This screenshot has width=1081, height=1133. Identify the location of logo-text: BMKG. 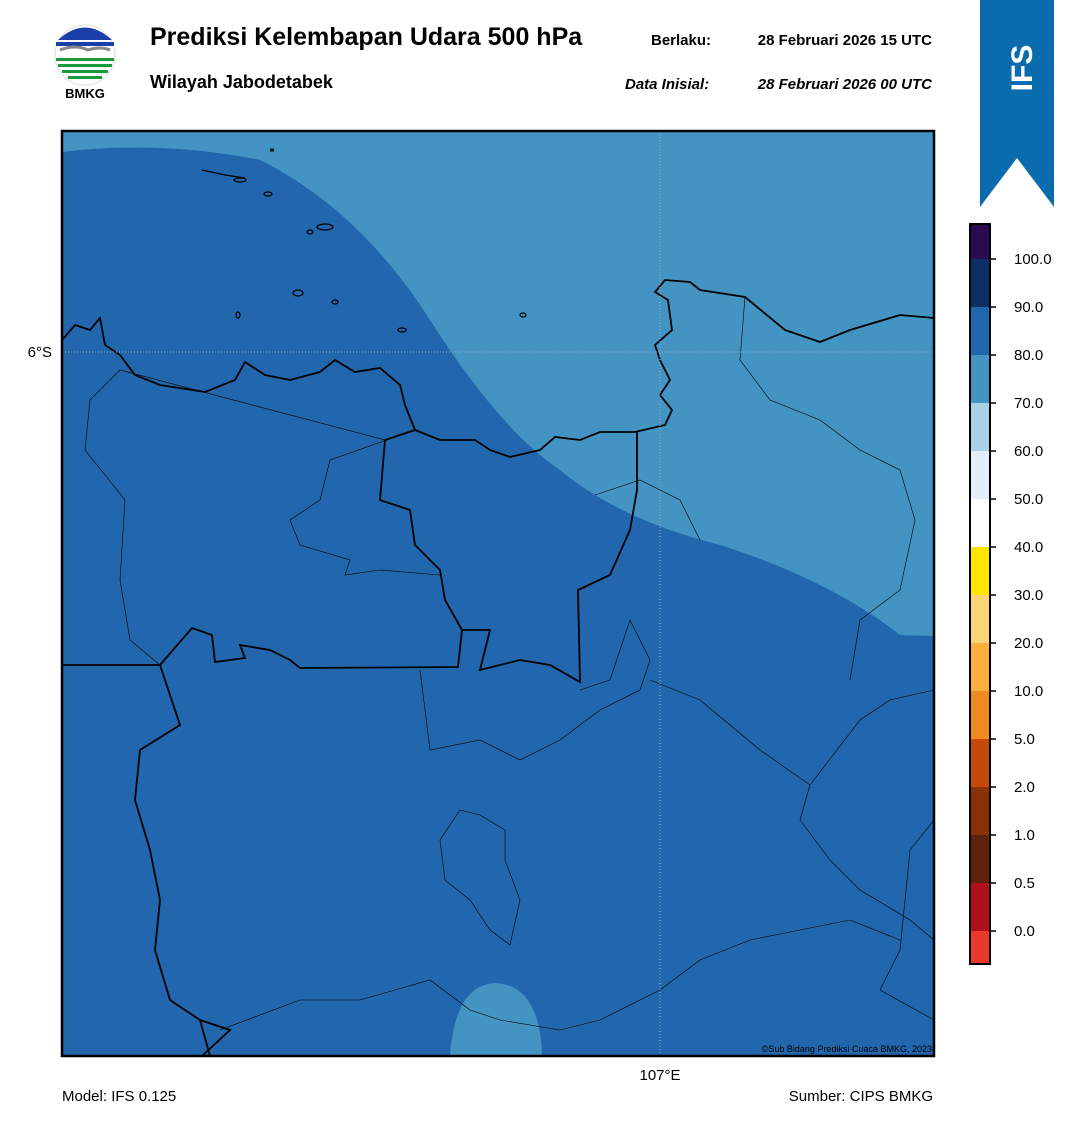
(85, 93).